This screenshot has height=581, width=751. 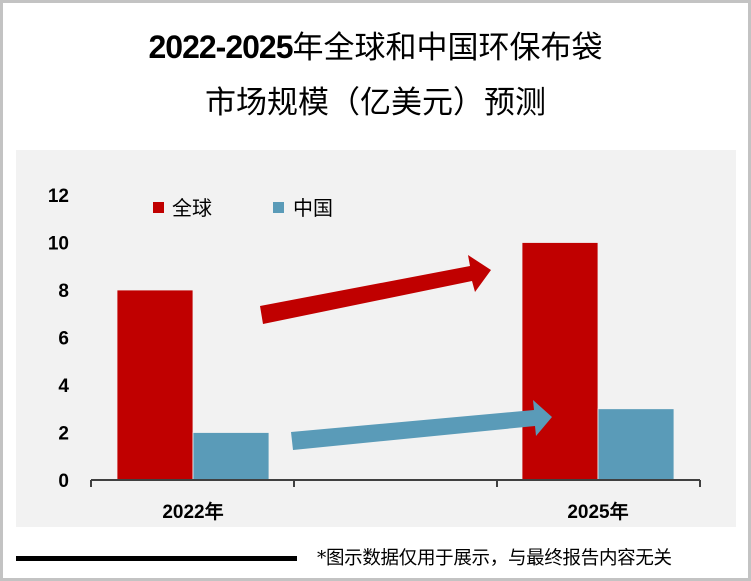 What do you see at coordinates (63, 434) in the screenshot?
I see `y-tick-label: 2` at bounding box center [63, 434].